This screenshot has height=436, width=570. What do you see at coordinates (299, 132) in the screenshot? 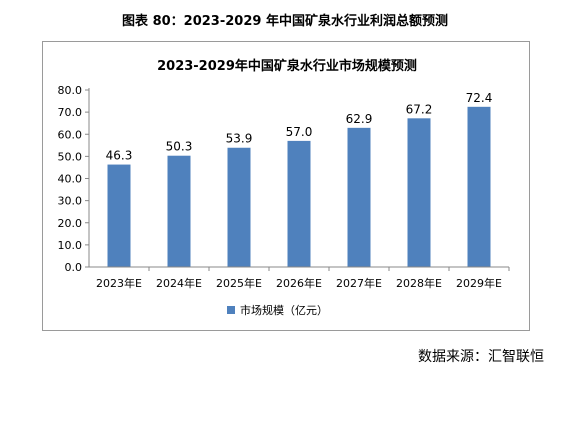
I see `data-label: 57.0` at bounding box center [299, 132].